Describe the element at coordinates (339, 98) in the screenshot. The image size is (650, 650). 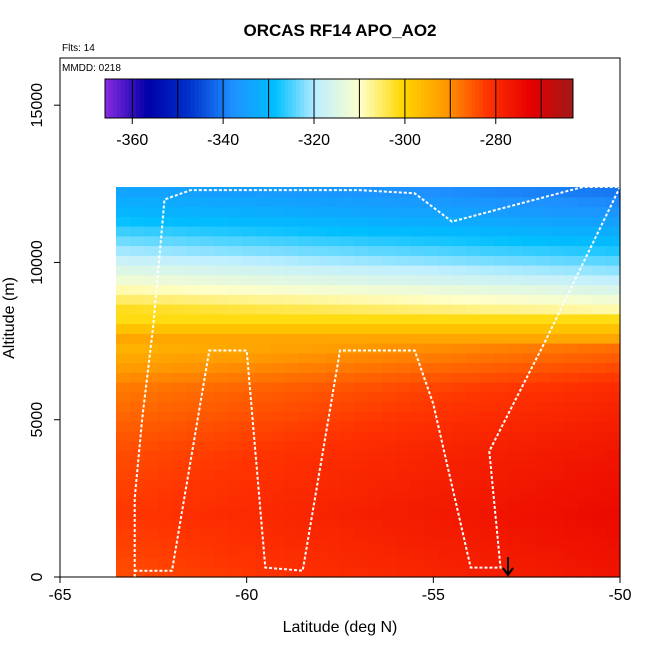
I see `colorbar-border` at that location.